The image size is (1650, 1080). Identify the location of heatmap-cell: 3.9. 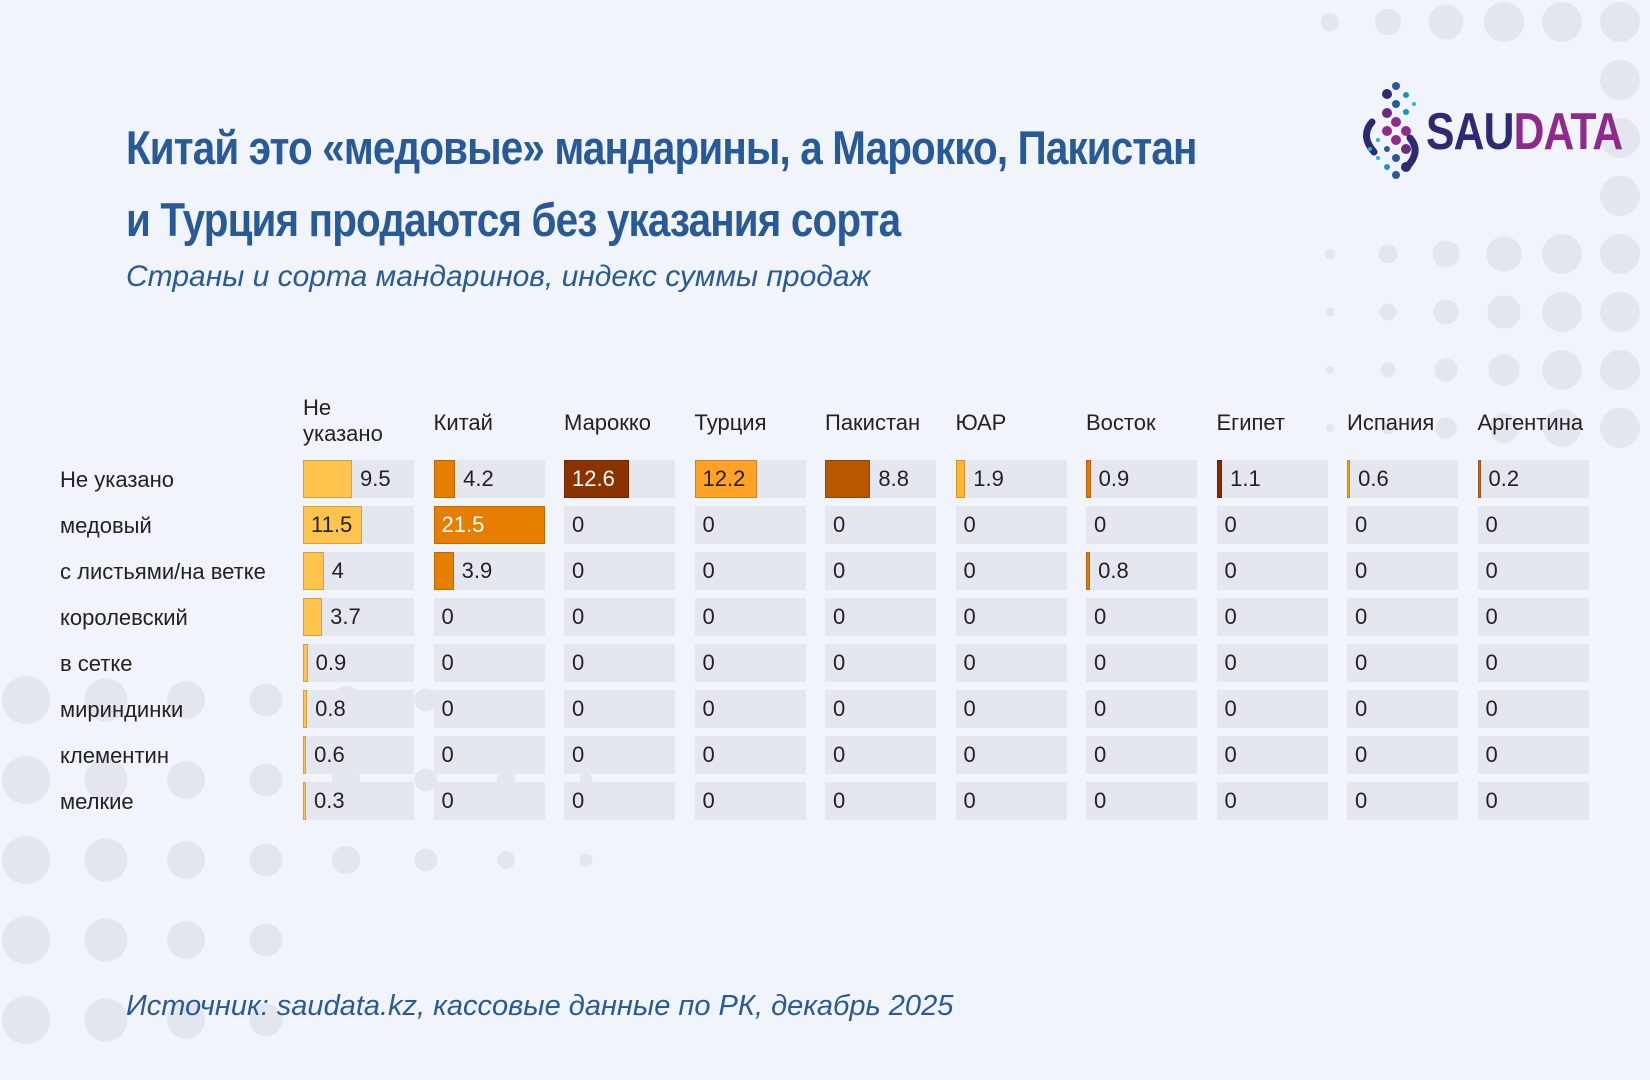
(489, 571).